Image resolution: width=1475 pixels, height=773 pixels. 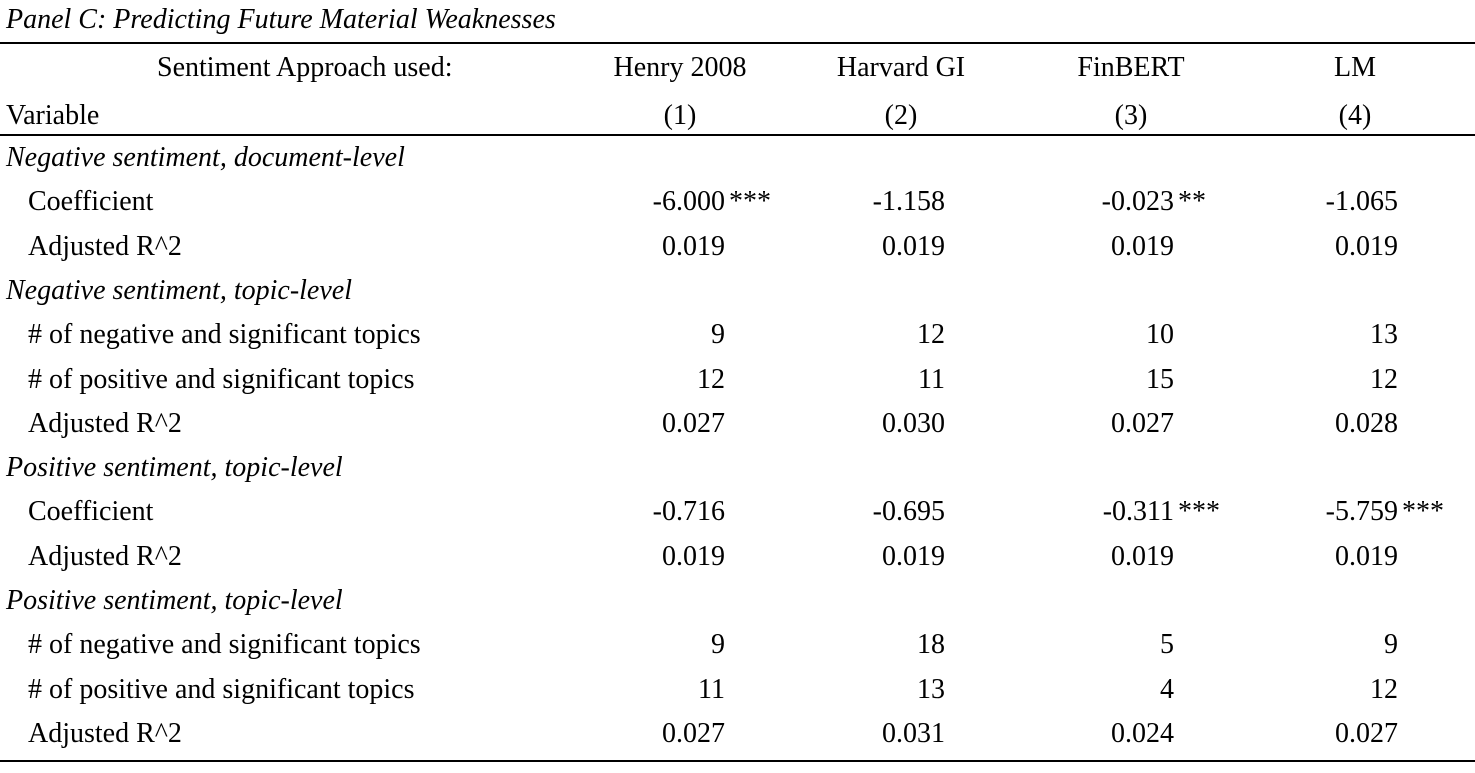 What do you see at coordinates (305, 67) in the screenshot?
I see `approach-label: Sentiment Approach used:` at bounding box center [305, 67].